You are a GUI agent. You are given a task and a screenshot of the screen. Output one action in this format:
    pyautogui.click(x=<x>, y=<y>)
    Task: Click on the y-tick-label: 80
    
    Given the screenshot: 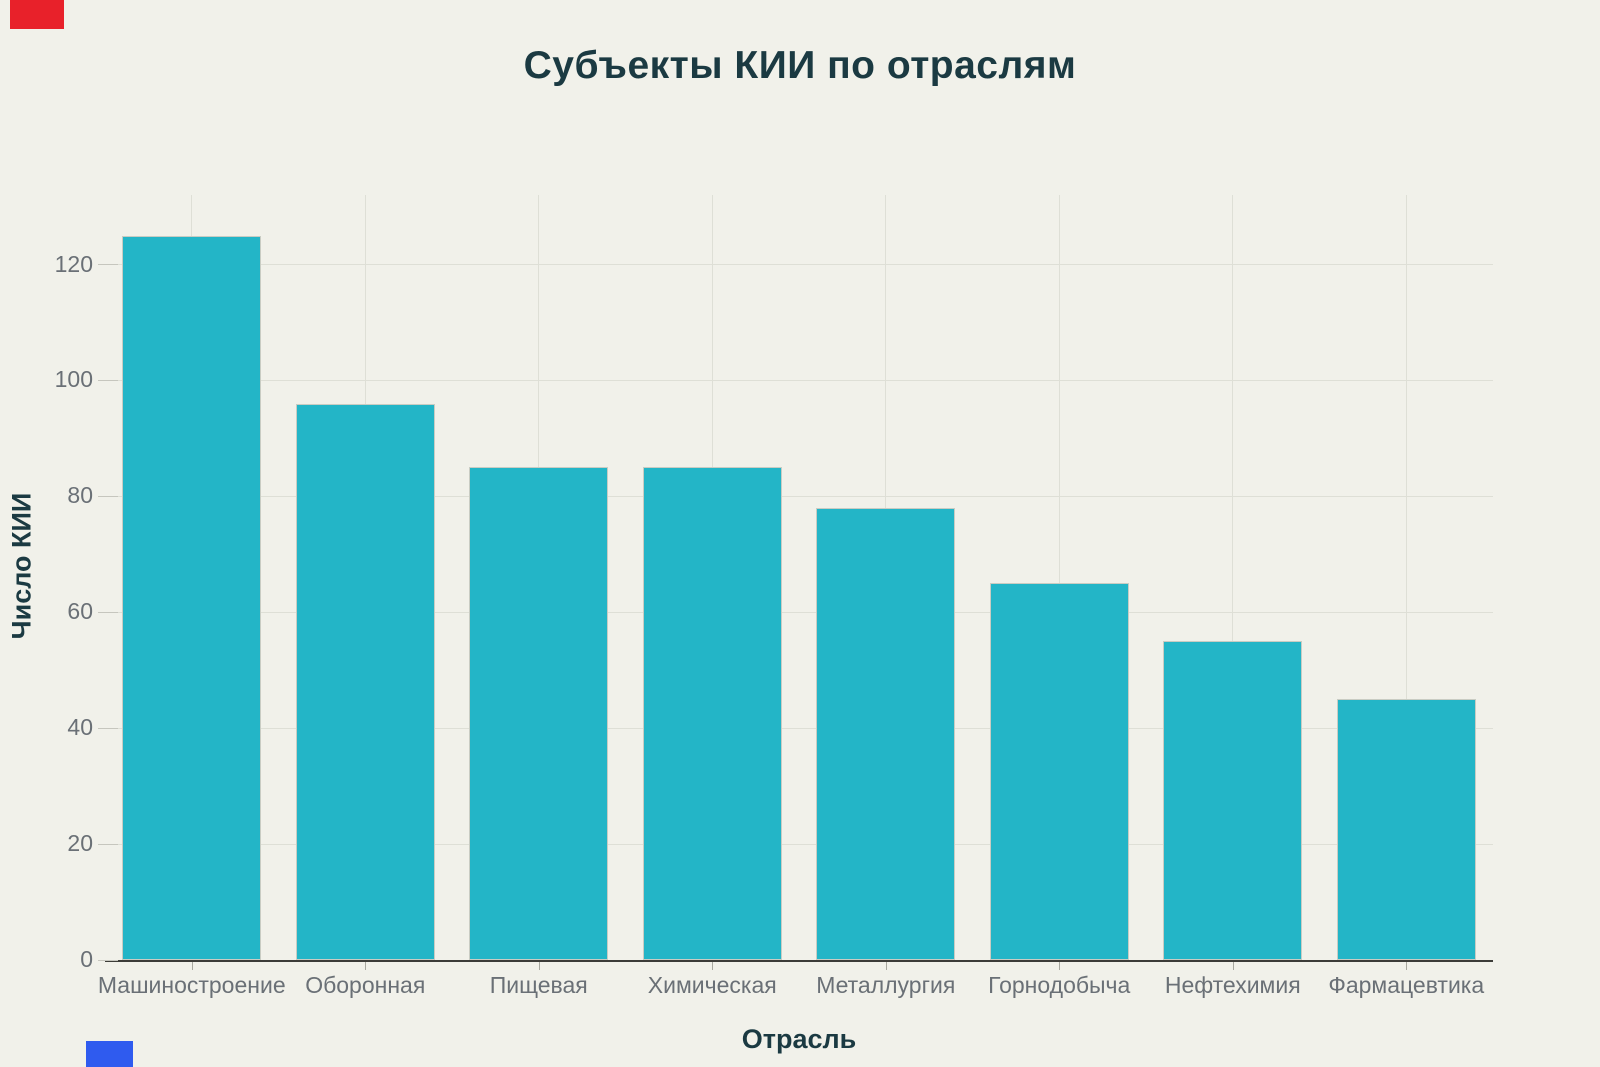 What is the action you would take?
    pyautogui.click(x=80, y=495)
    